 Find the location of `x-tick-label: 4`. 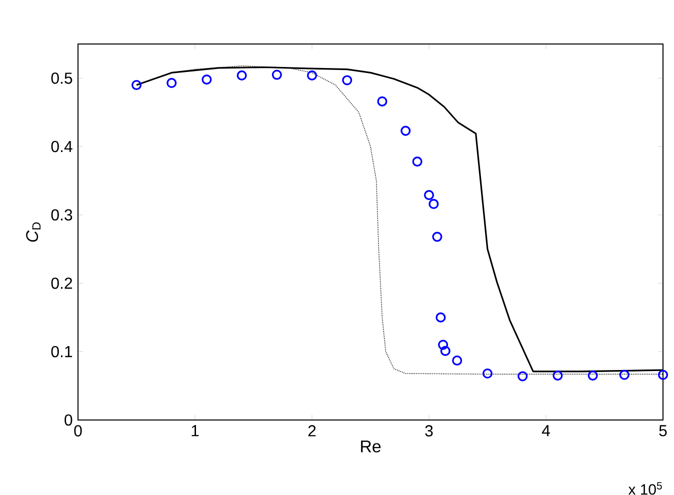

x-tick-label: 4 is located at coordinates (546, 430).